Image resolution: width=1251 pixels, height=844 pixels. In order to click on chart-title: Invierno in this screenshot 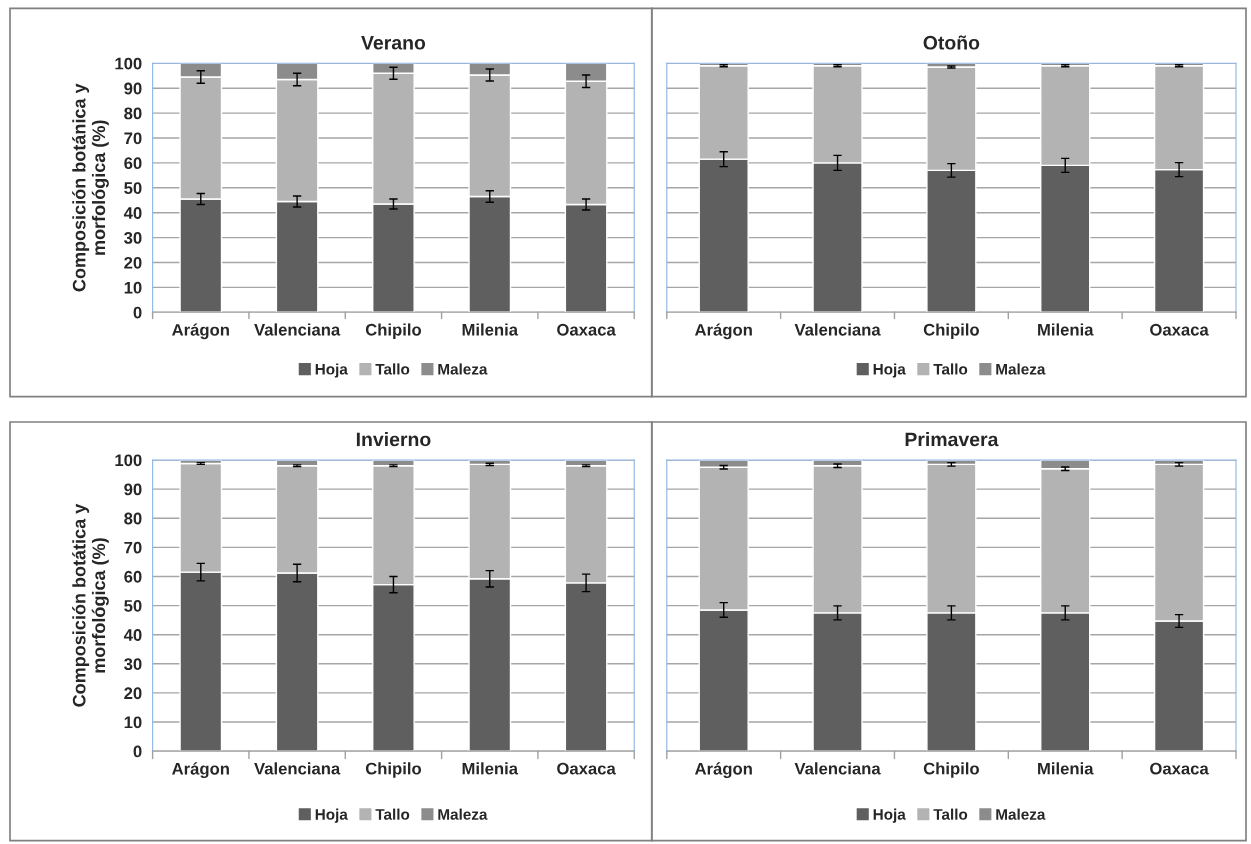, I will do `click(393, 439)`.